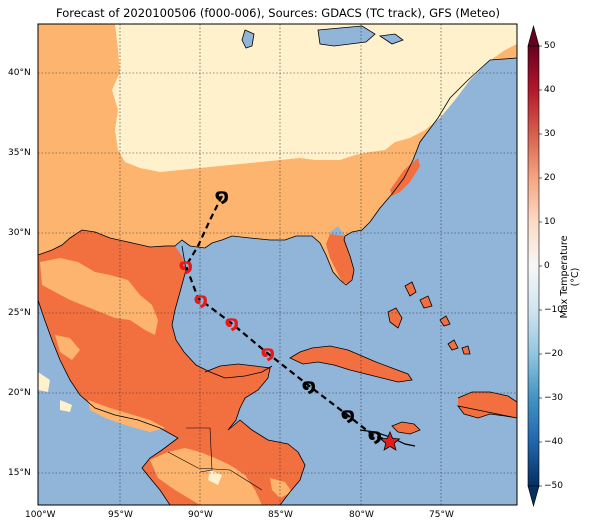 The width and height of the screenshot is (592, 529). What do you see at coordinates (19, 393) in the screenshot?
I see `lat-label: 20°N` at bounding box center [19, 393].